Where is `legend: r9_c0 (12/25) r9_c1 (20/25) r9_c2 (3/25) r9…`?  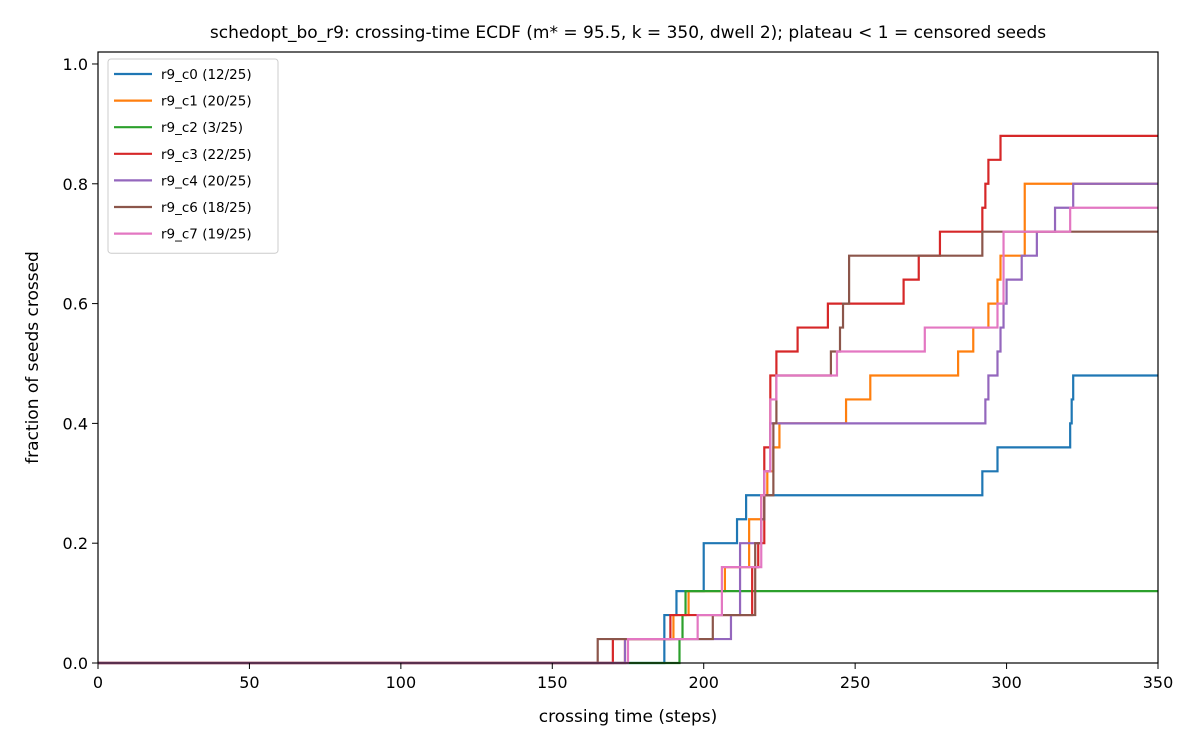 legend: r9_c0 (12/25) r9_c1 (20/25) r9_c2 (3/25) r9… is located at coordinates (193, 156).